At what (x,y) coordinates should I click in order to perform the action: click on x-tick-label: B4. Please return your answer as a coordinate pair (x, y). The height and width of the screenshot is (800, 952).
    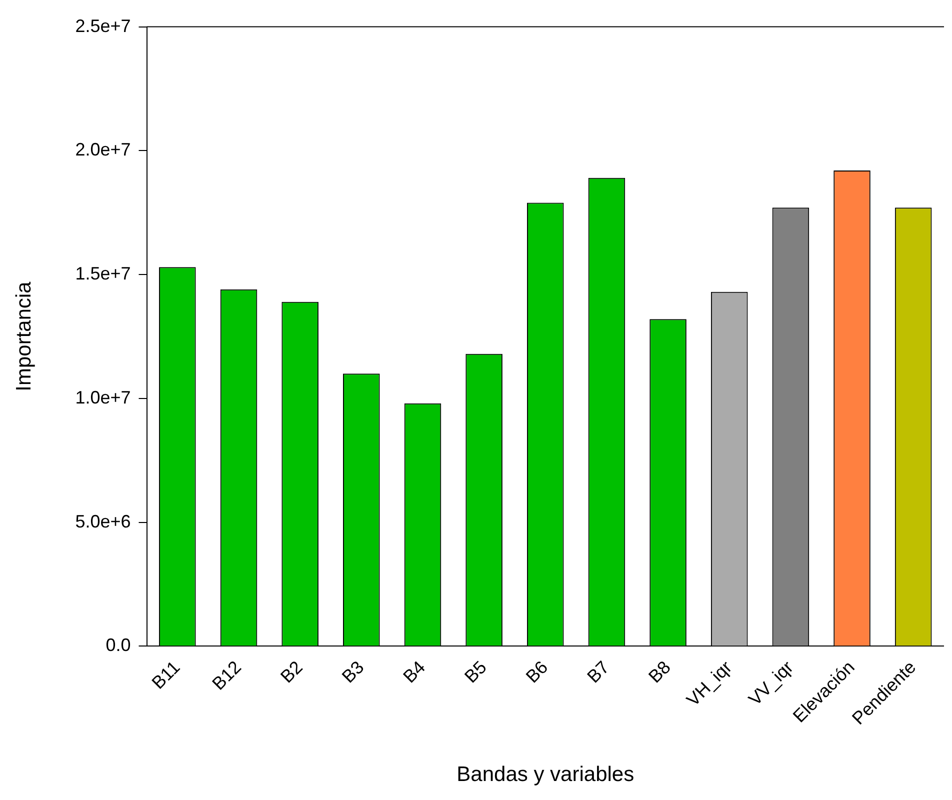
    Looking at the image, I should click on (414, 672).